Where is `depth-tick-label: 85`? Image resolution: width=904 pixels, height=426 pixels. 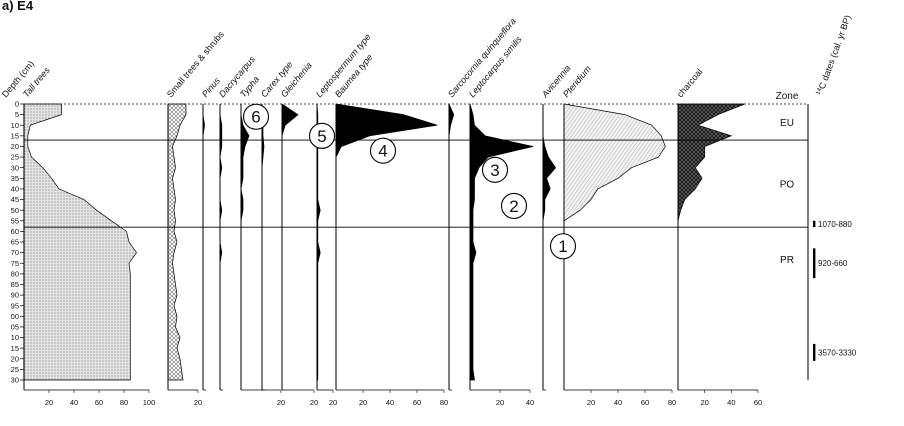 depth-tick-label: 85 is located at coordinates (15, 284).